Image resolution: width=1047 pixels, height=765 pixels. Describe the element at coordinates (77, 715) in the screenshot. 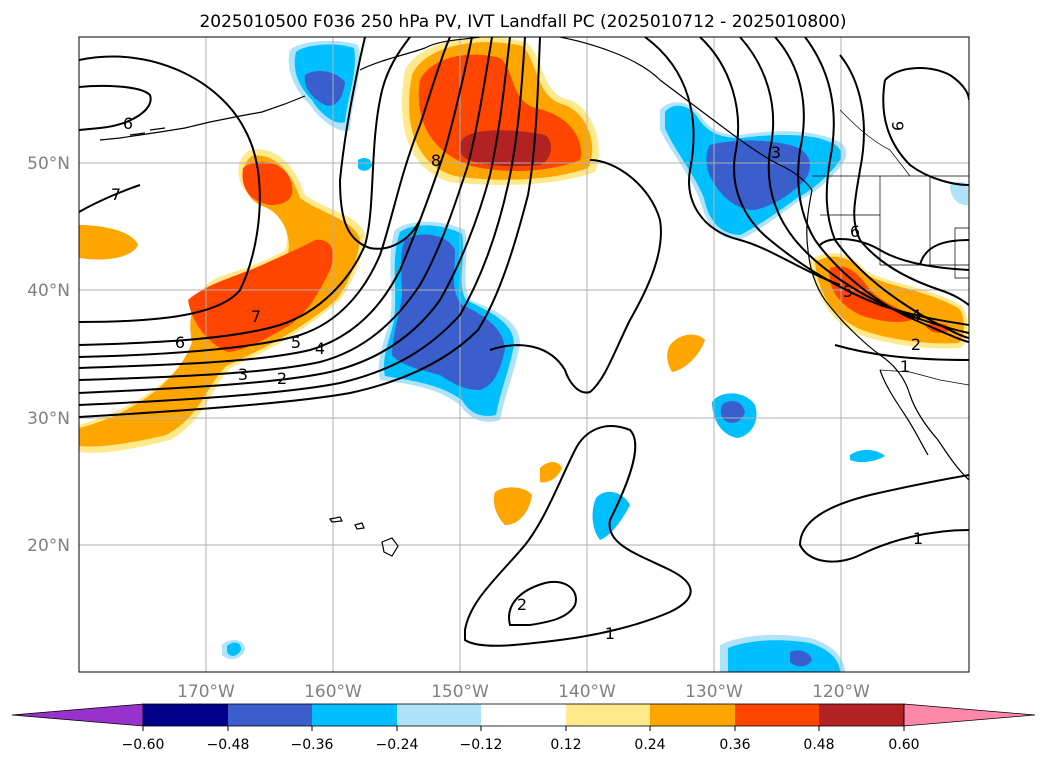

I see `colorbar-left-extension` at that location.